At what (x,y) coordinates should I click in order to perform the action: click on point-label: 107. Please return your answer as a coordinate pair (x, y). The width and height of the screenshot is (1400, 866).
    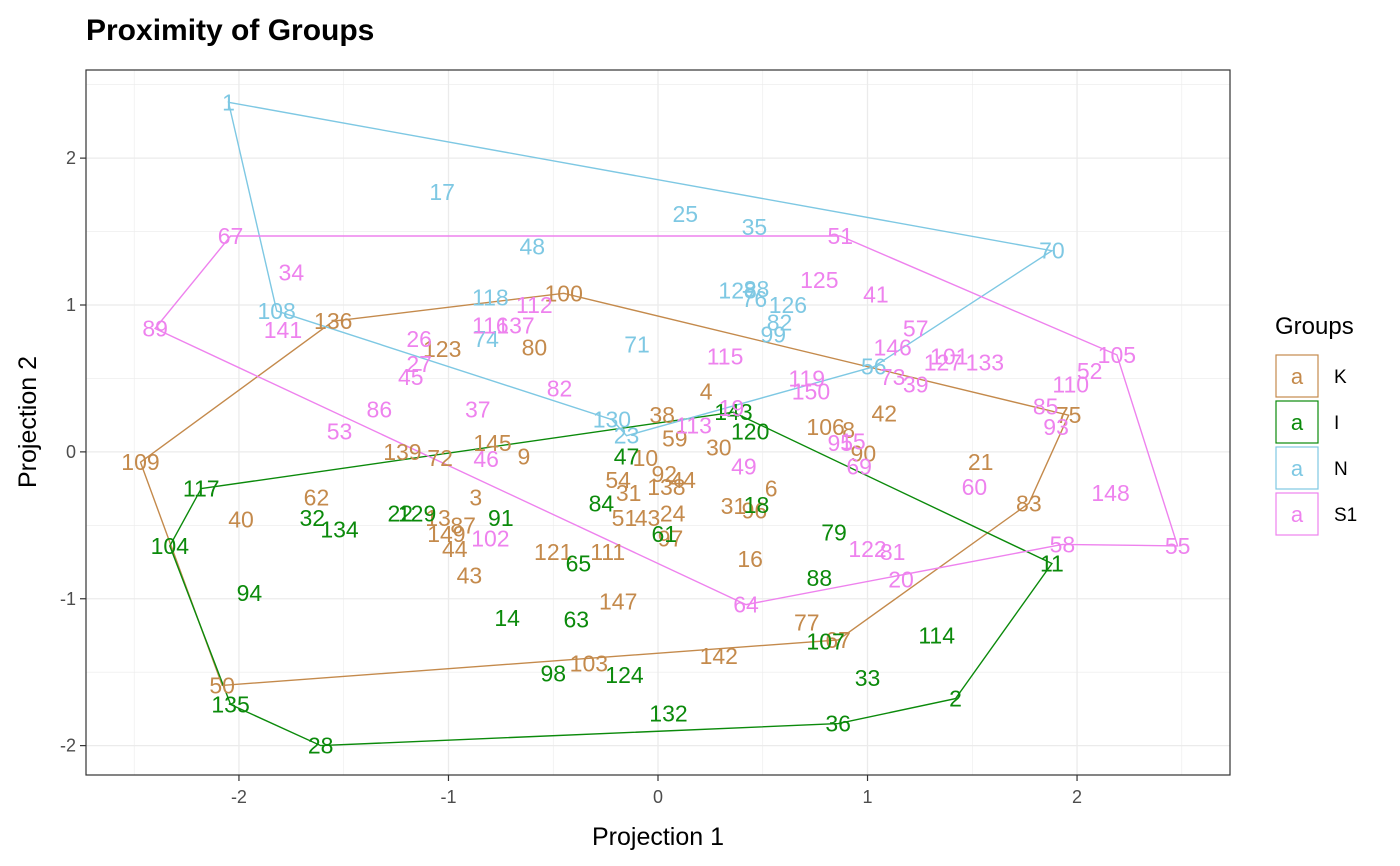
    Looking at the image, I should click on (825, 641).